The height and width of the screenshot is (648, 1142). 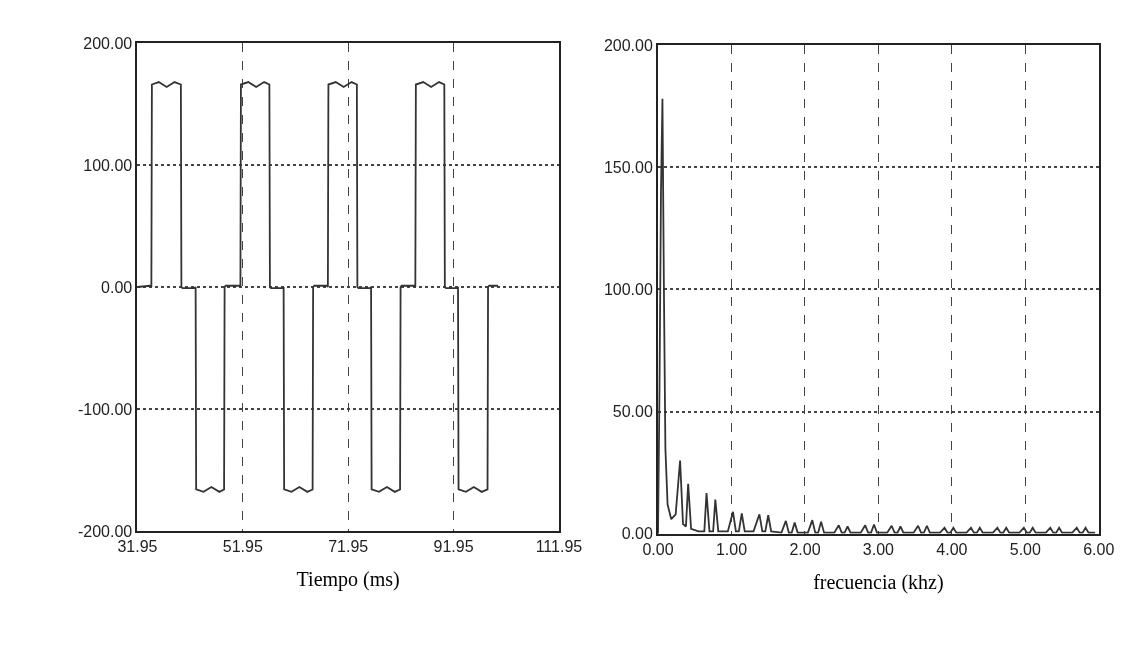 I want to click on x-tick-label: 91.95, so click(x=453, y=547).